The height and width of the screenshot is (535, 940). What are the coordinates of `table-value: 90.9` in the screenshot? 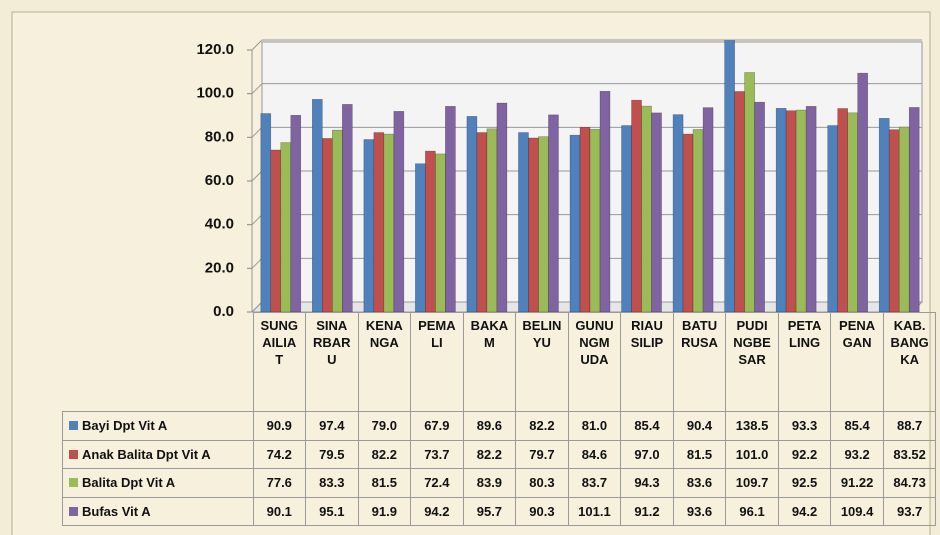 It's located at (279, 426).